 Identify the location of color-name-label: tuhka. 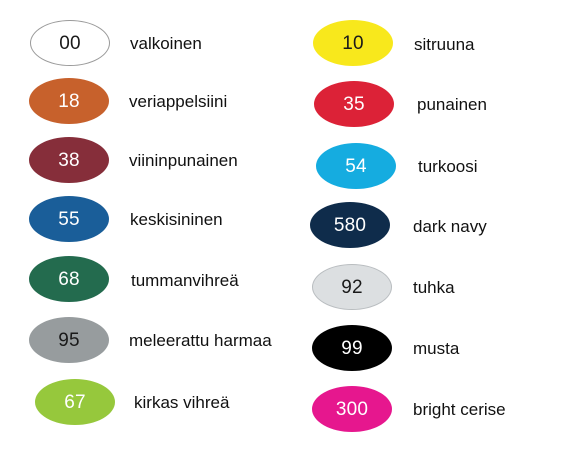
(434, 287).